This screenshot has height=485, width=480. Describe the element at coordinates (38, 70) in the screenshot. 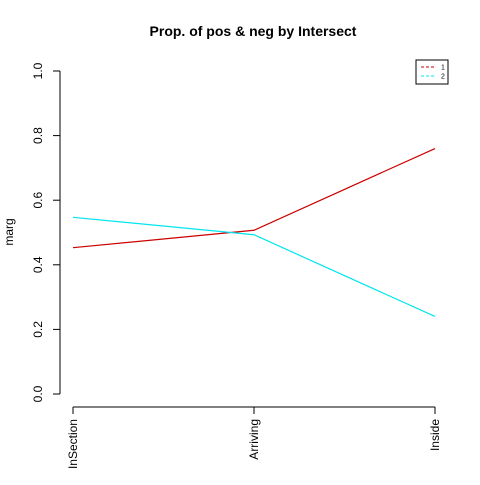

I see `y-tick-label: 1.0` at that location.